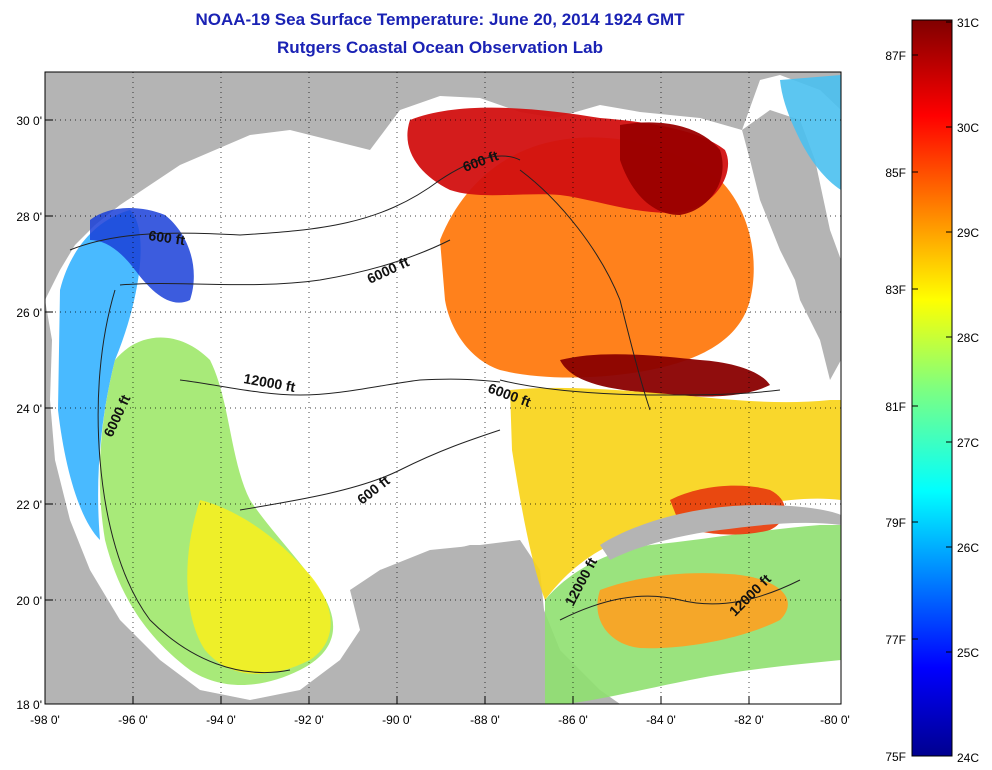 This screenshot has height=770, width=992. What do you see at coordinates (661, 720) in the screenshot?
I see `x-tick-label: -84 0'` at bounding box center [661, 720].